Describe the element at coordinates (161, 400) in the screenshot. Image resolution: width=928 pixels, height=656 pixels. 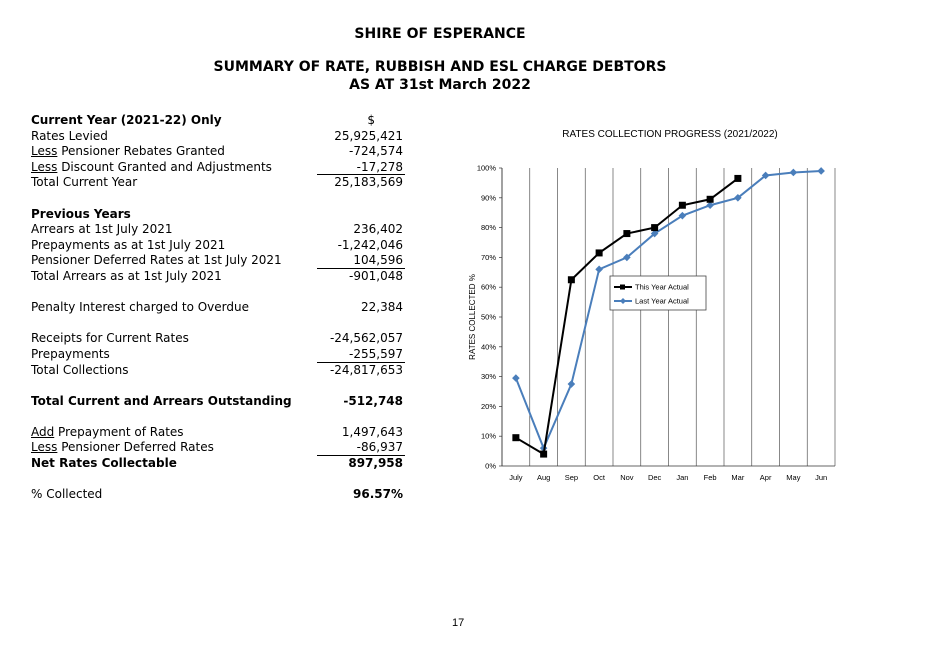
I see `outstanding-label: Total Current and Arrears Outstanding` at that location.